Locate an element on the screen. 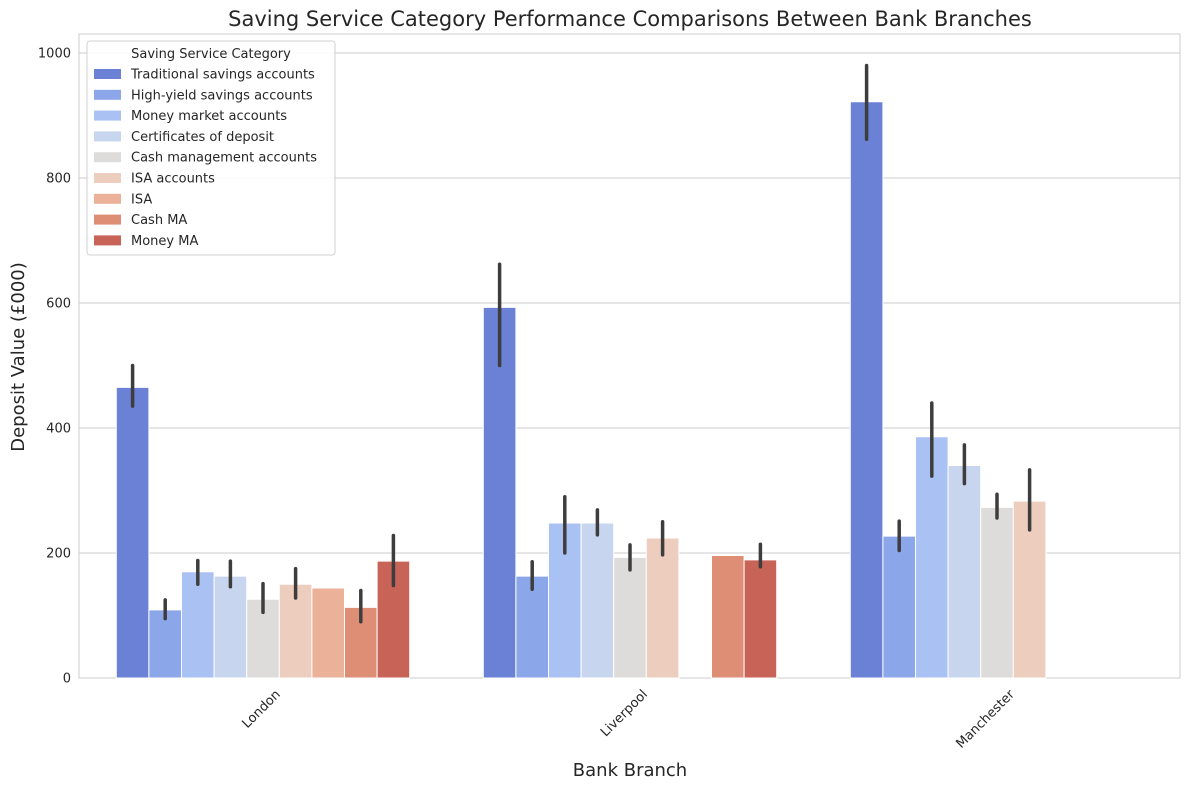  x-tick-label-manchester: Manchester is located at coordinates (985, 719).